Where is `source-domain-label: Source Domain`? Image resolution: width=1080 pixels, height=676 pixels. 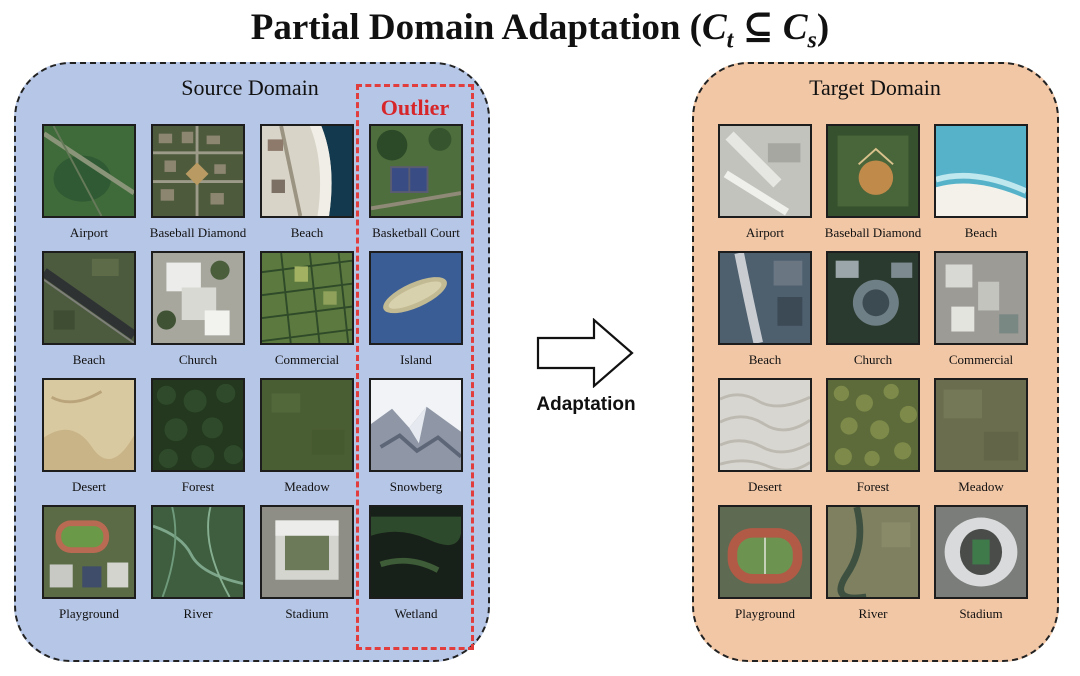 source-domain-label: Source Domain is located at coordinates (250, 87).